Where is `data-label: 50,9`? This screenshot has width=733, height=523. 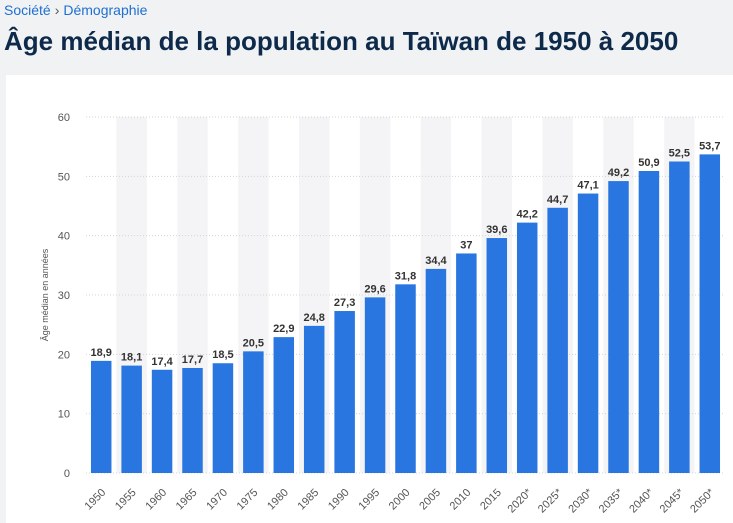
data-label: 50,9 is located at coordinates (648, 163).